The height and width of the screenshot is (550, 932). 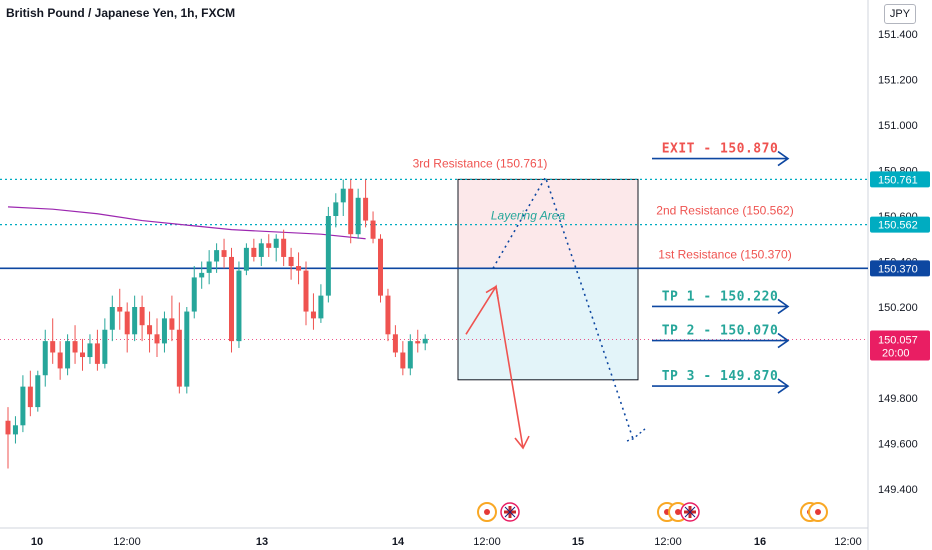 What do you see at coordinates (720, 149) in the screenshot?
I see `target-label: EXIT - 150.870` at bounding box center [720, 149].